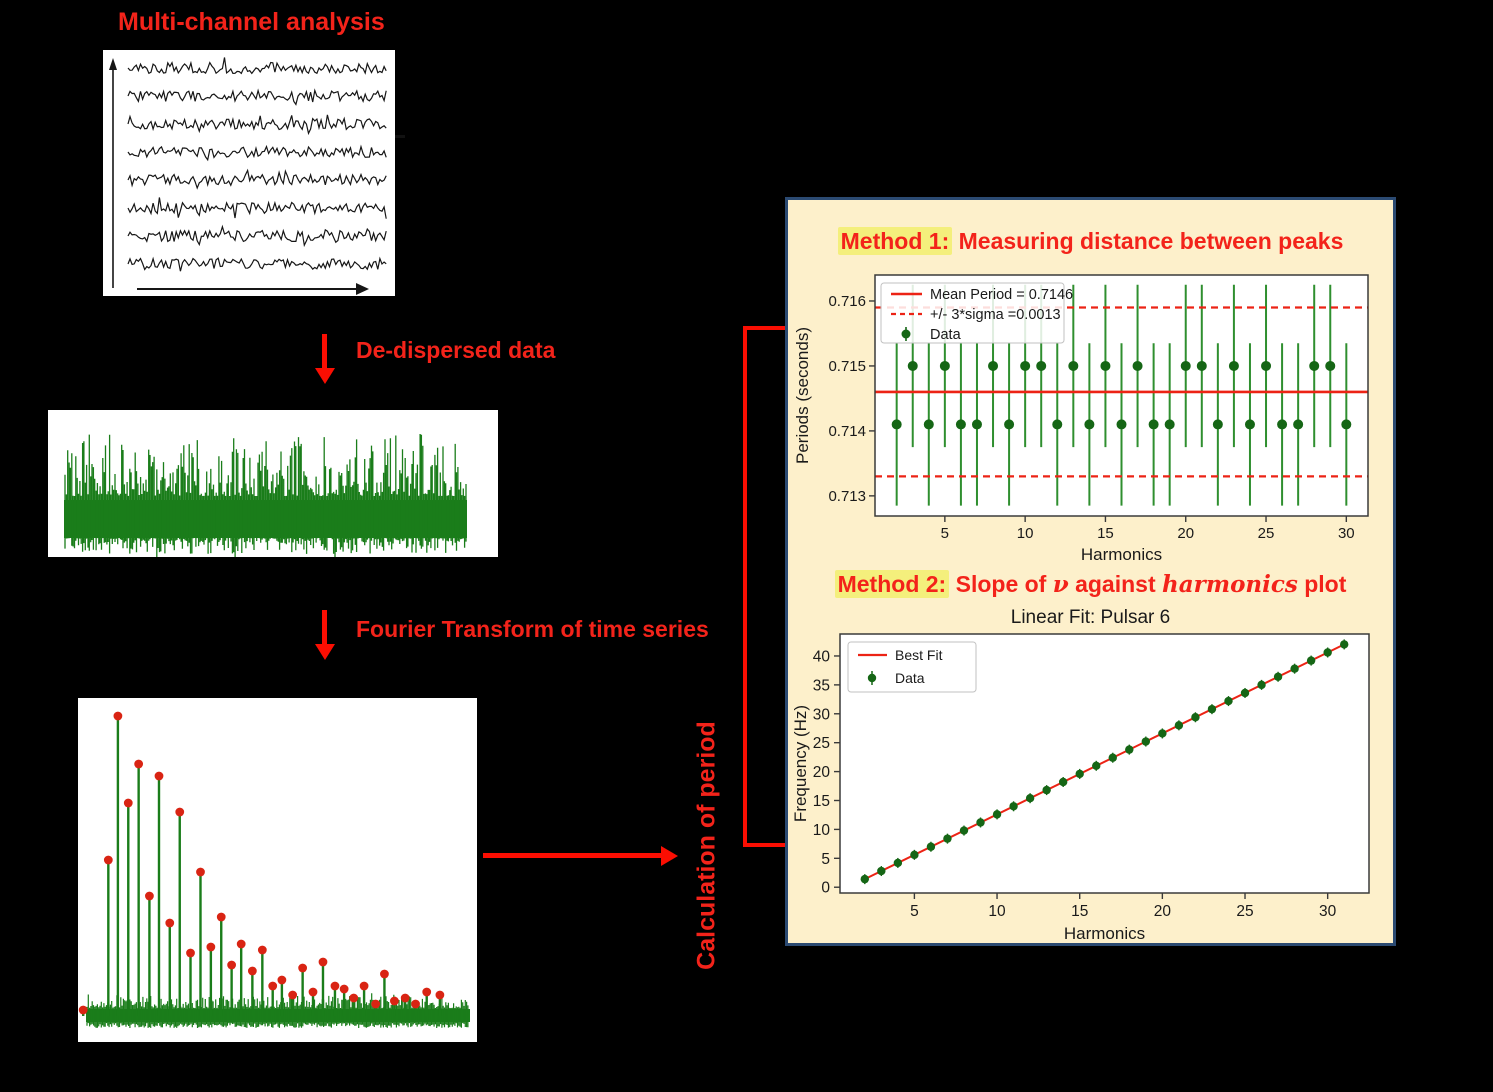 The width and height of the screenshot is (1493, 1092). What do you see at coordinates (706, 845) in the screenshot?
I see `calculation-label: Calculation of period` at bounding box center [706, 845].